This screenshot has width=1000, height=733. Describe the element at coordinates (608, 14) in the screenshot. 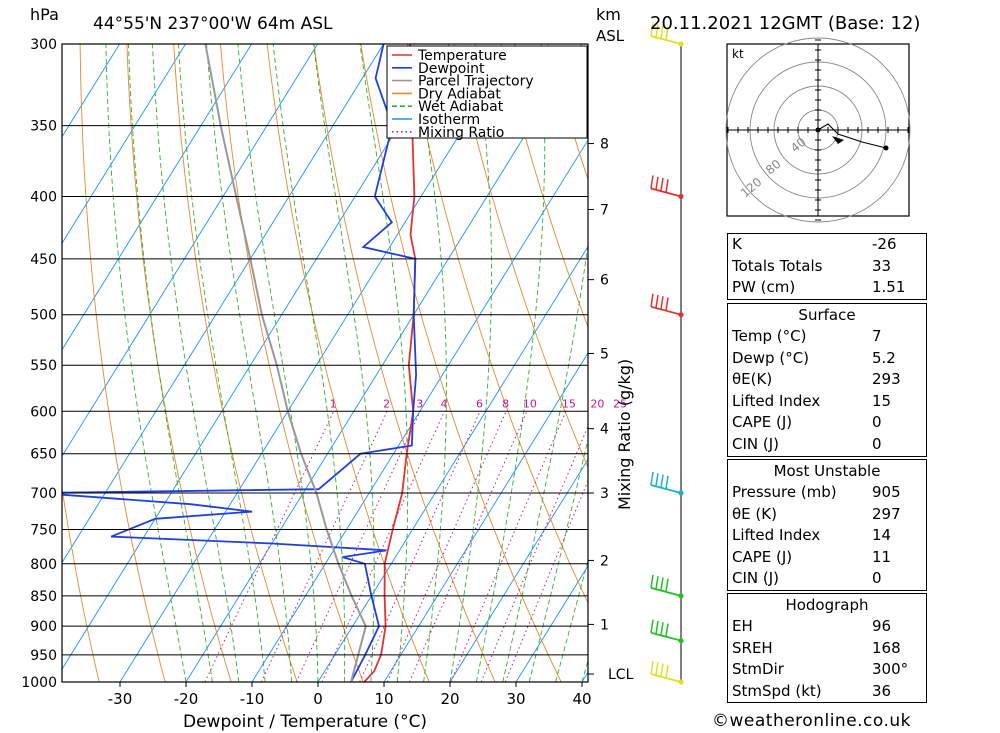

I see `height-unit-label: km` at that location.